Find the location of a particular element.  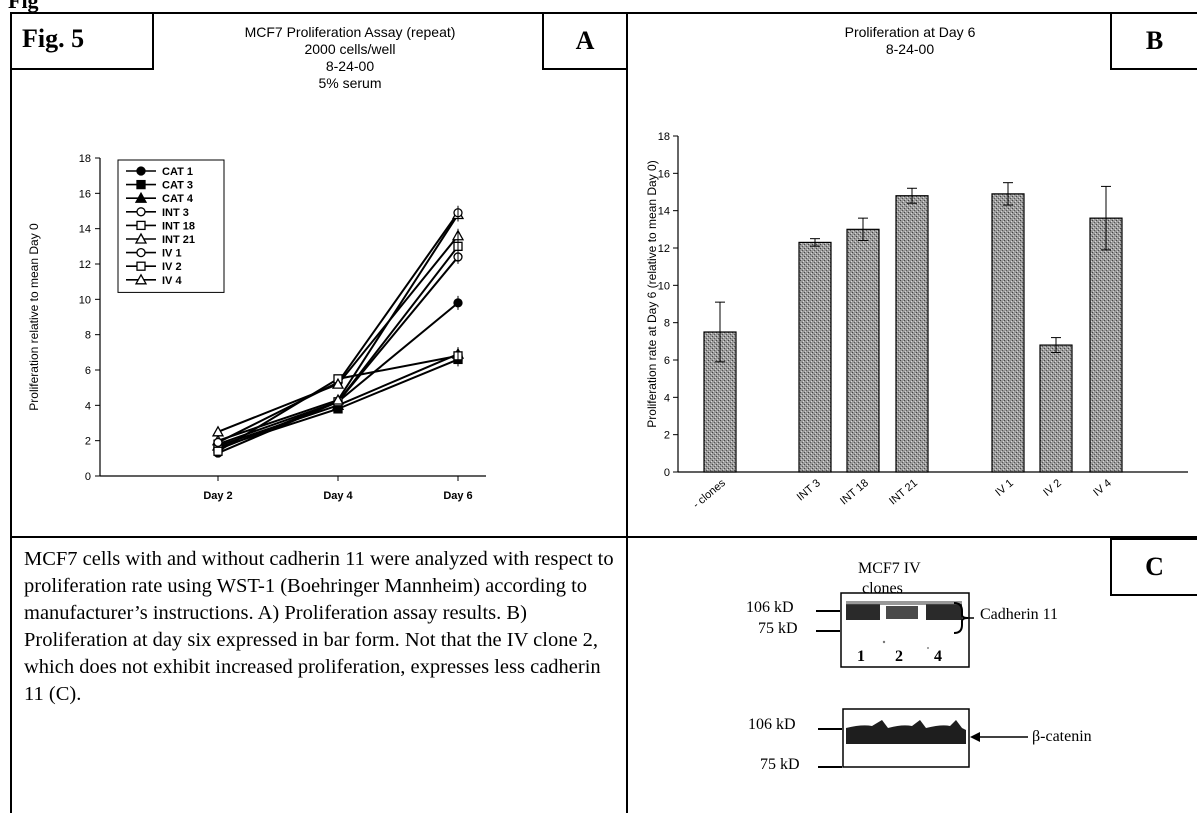

arrow-left-icon is located at coordinates (999, 737).